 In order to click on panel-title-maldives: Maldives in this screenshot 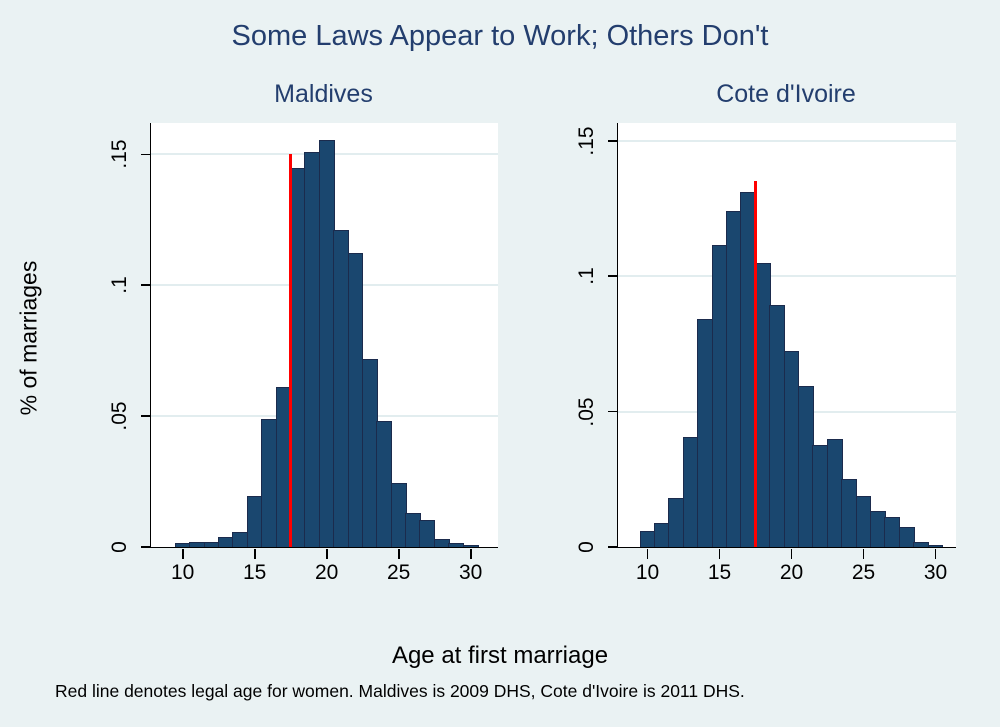, I will do `click(323, 94)`.